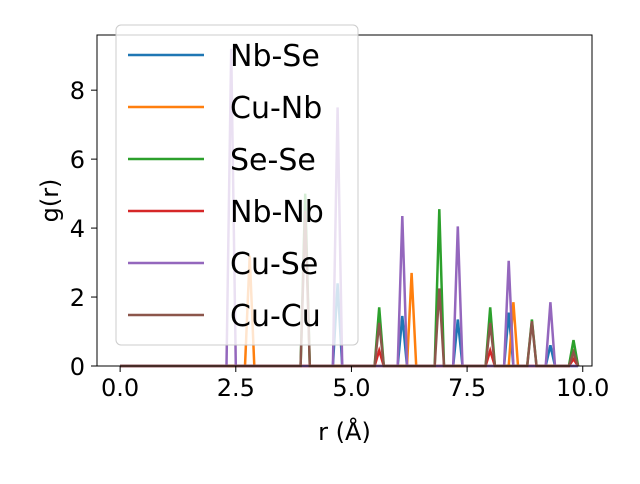 This screenshot has height=484, width=640. Describe the element at coordinates (275, 316) in the screenshot. I see `legend-label: Cu-Cu` at that location.